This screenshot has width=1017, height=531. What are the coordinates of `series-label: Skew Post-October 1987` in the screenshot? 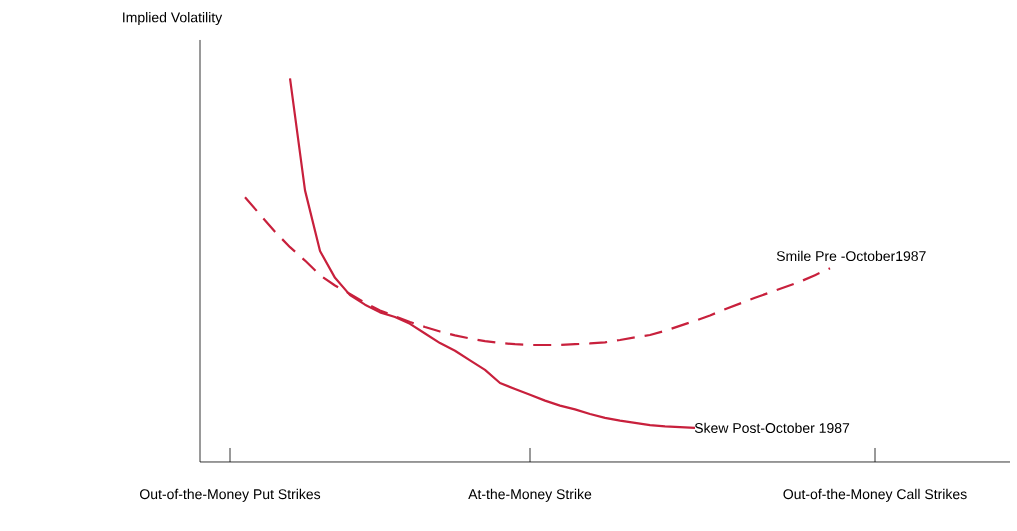 It's located at (772, 427).